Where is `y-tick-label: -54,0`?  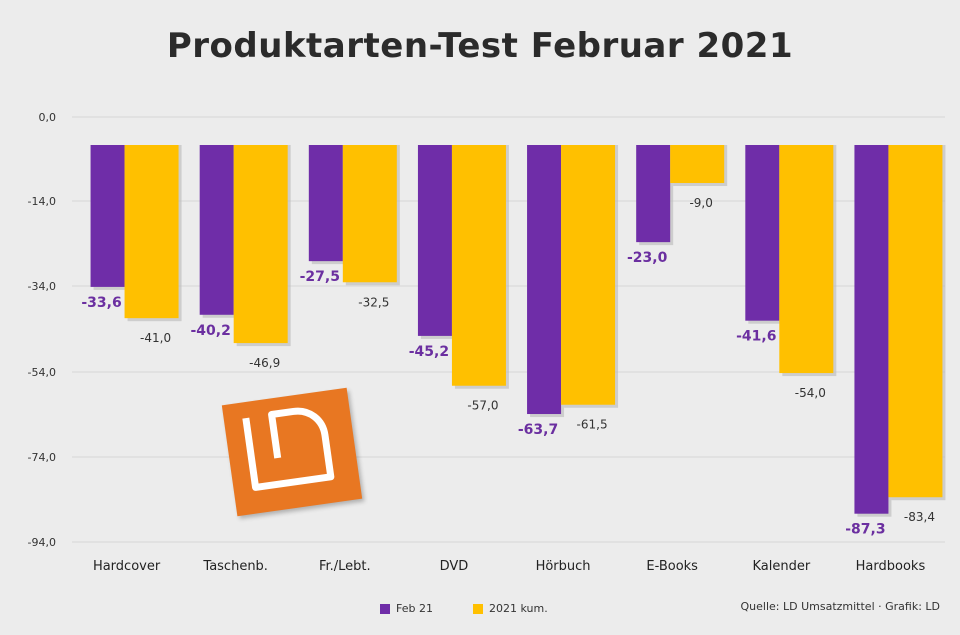 y-tick-label: -54,0 is located at coordinates (42, 372).